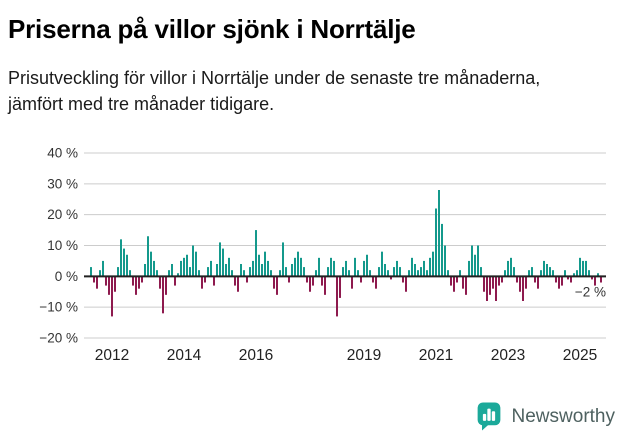 The height and width of the screenshot is (439, 631). What do you see at coordinates (590, 292) in the screenshot?
I see `last-value-annotation: −2 %` at bounding box center [590, 292].